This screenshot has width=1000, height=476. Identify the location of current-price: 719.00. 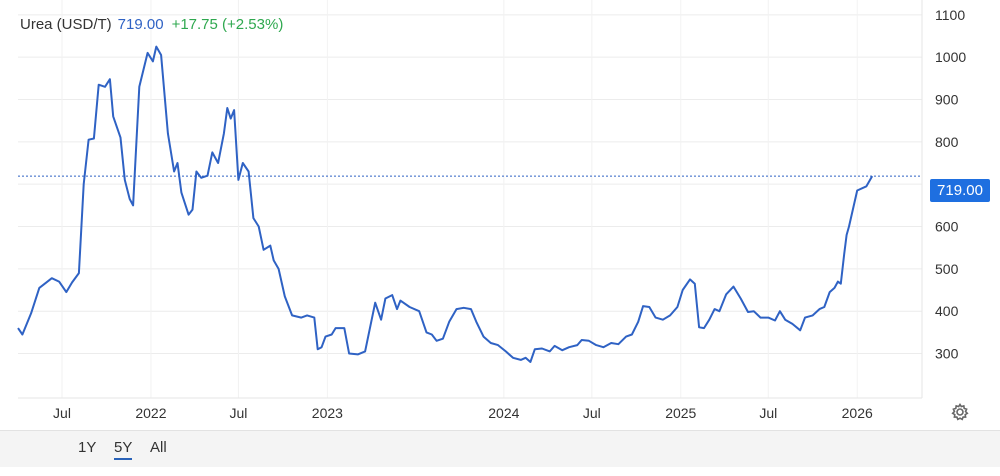
(140, 24).